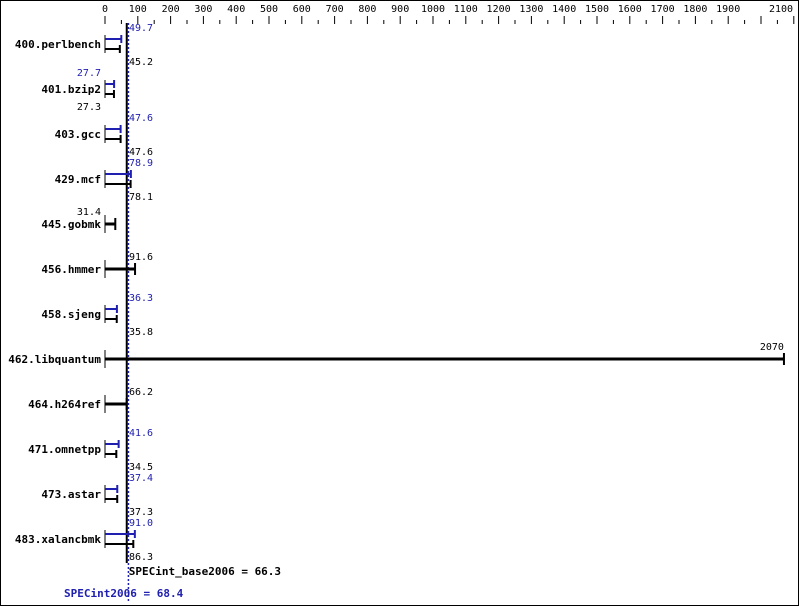 The height and width of the screenshot is (606, 799). I want to click on base-value-label: 27.3, so click(89, 107).